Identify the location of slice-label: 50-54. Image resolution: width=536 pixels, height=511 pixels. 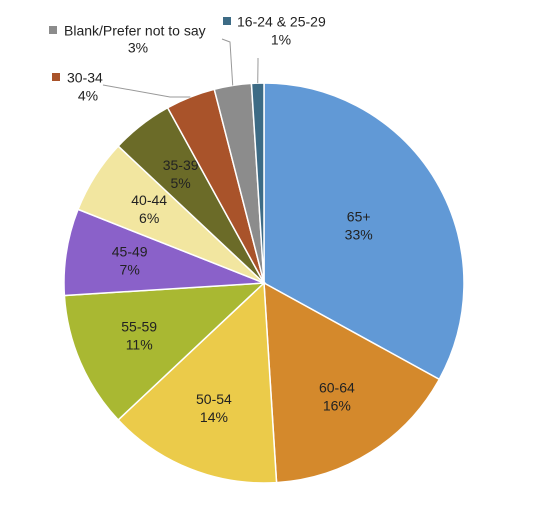
(214, 399).